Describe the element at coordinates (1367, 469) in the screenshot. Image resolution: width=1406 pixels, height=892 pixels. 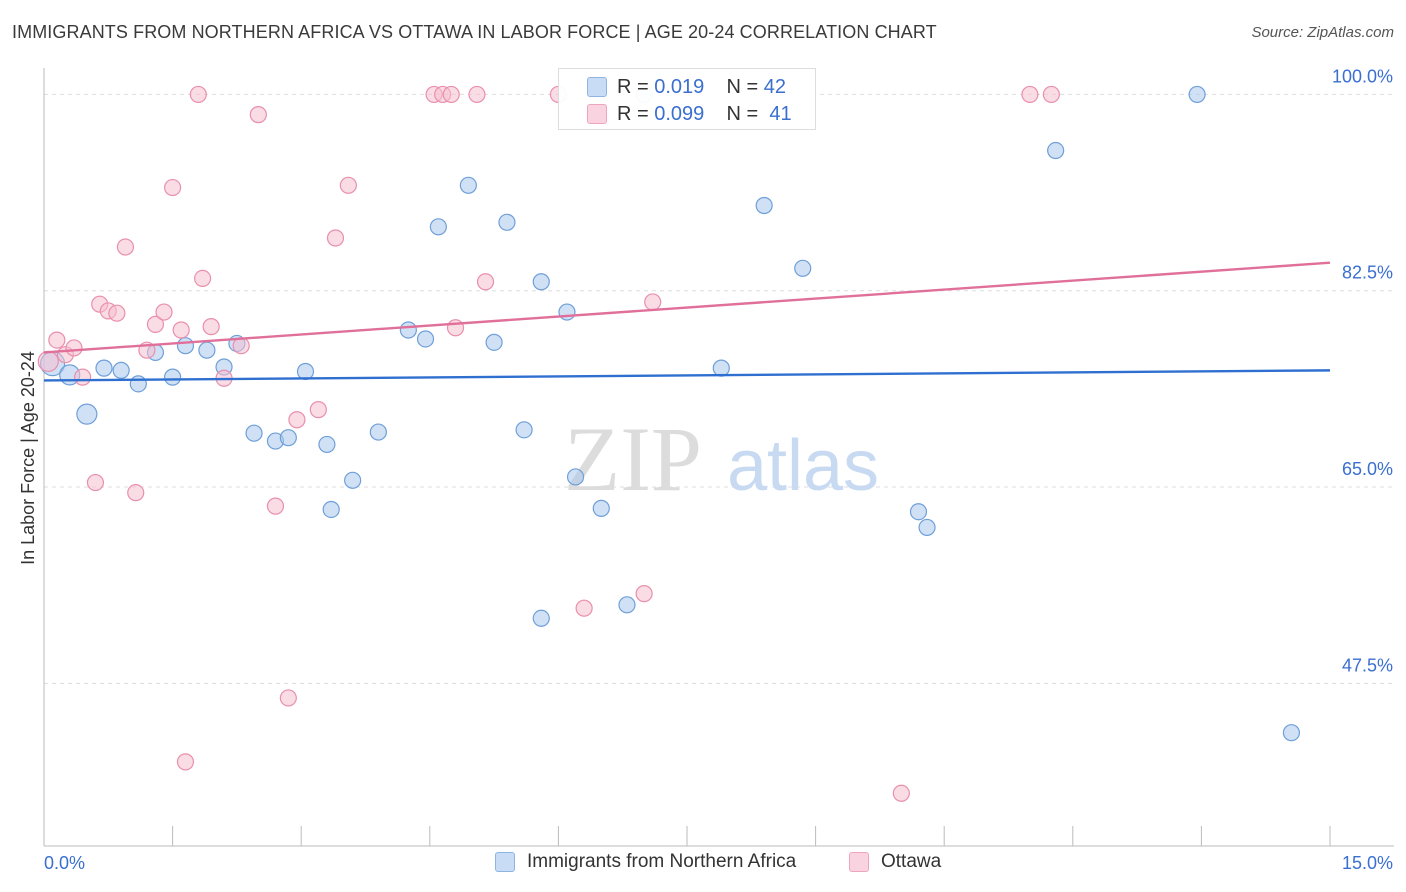
I see `y-tick-label: 65.0%` at that location.